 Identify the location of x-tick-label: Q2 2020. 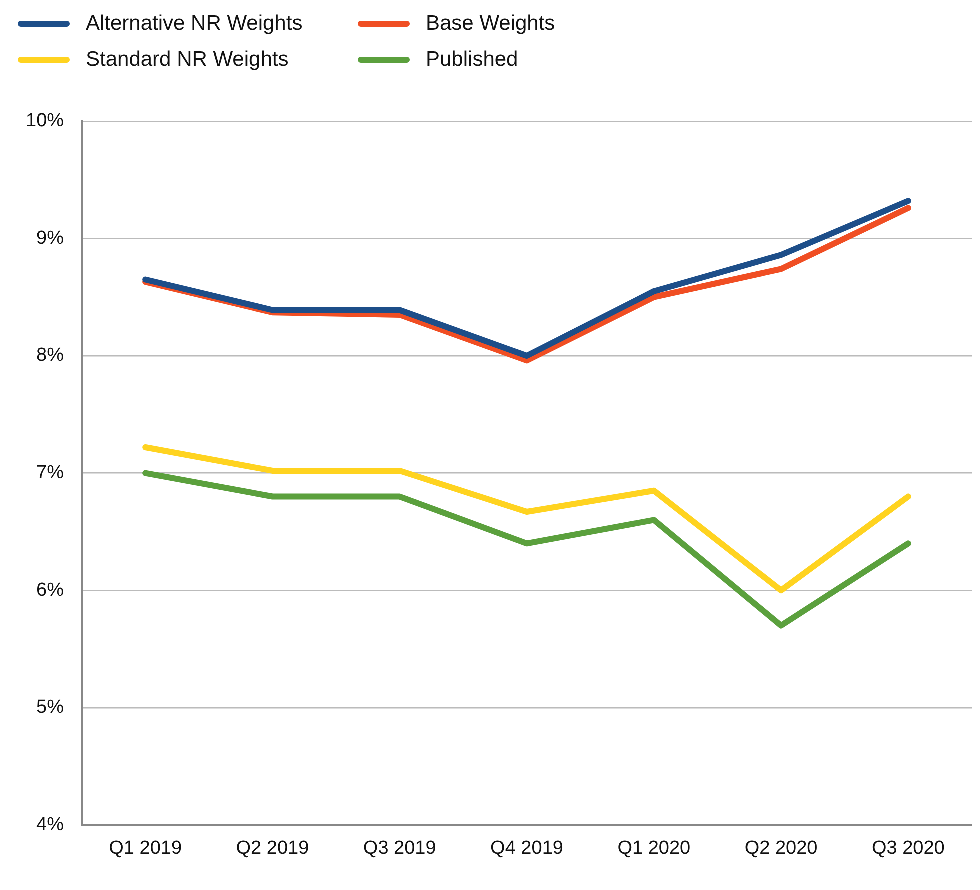
(781, 848).